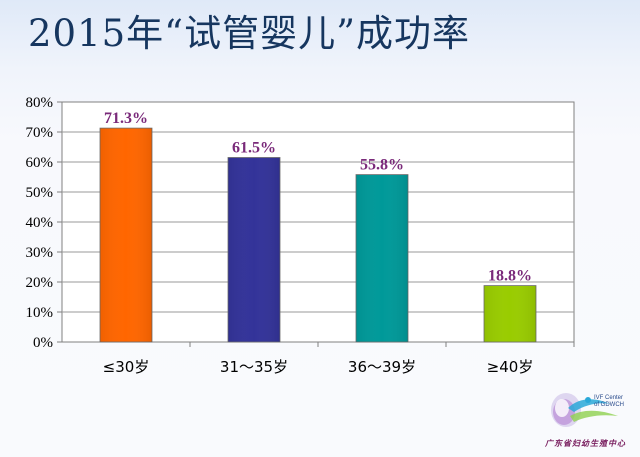 This screenshot has height=457, width=640. Describe the element at coordinates (40, 133) in the screenshot. I see `y-tick-label: 70%` at that location.